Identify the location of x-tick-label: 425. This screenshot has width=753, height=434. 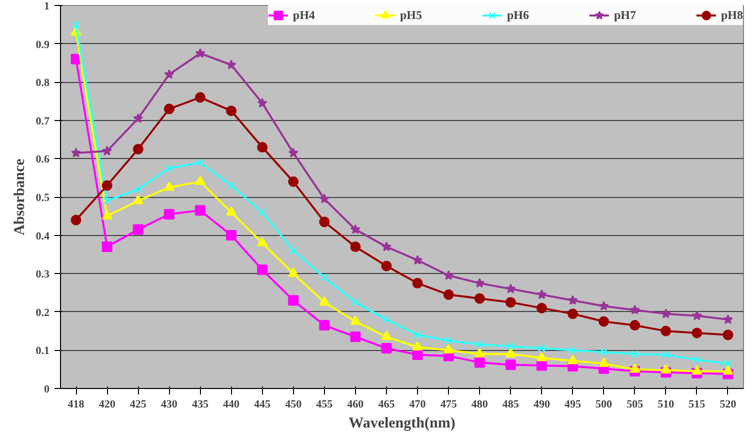
(138, 404).